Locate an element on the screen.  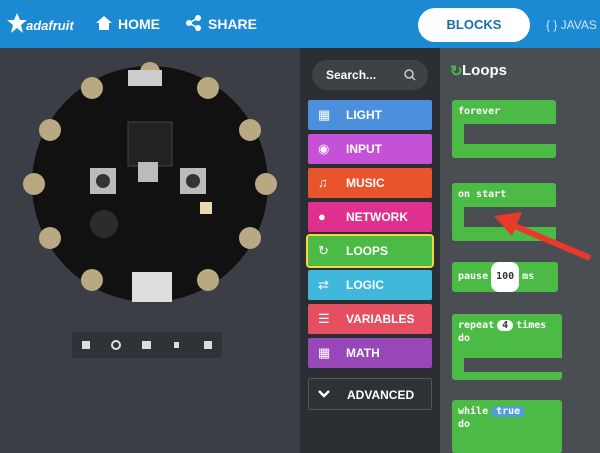
nav-home: HOME is located at coordinates (139, 24).